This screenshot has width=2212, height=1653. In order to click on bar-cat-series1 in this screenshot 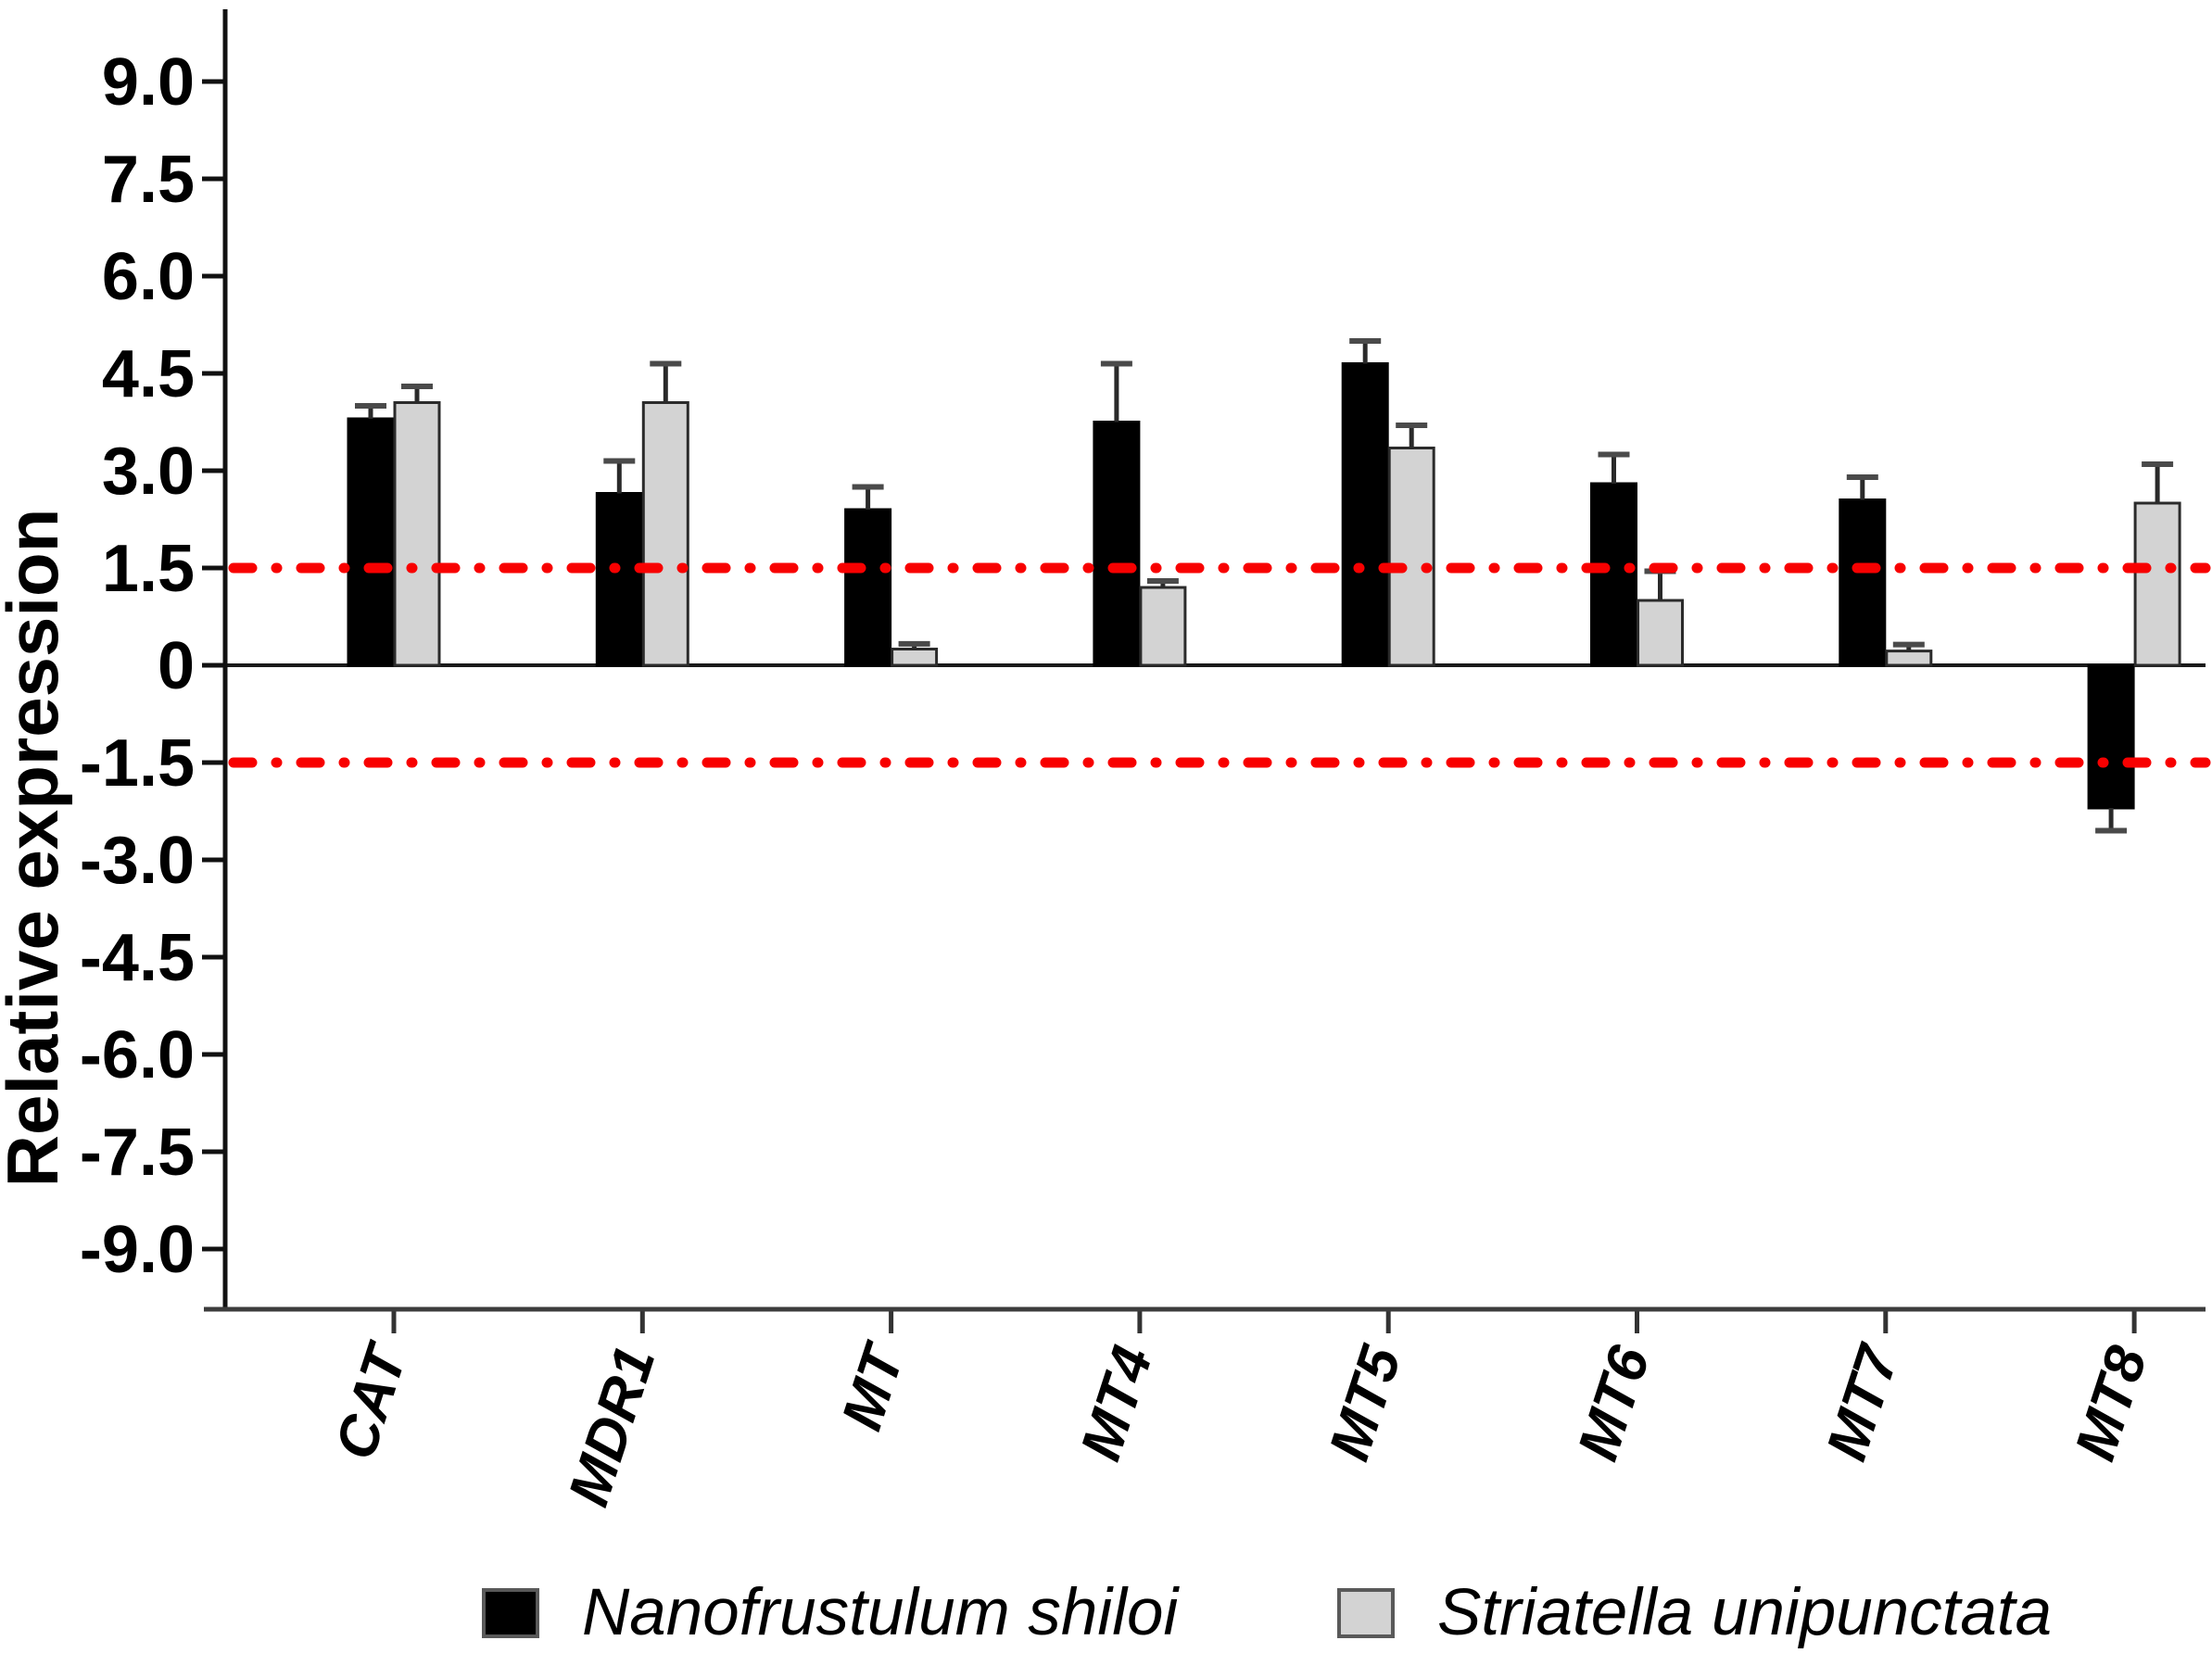, I will do `click(371, 542)`.